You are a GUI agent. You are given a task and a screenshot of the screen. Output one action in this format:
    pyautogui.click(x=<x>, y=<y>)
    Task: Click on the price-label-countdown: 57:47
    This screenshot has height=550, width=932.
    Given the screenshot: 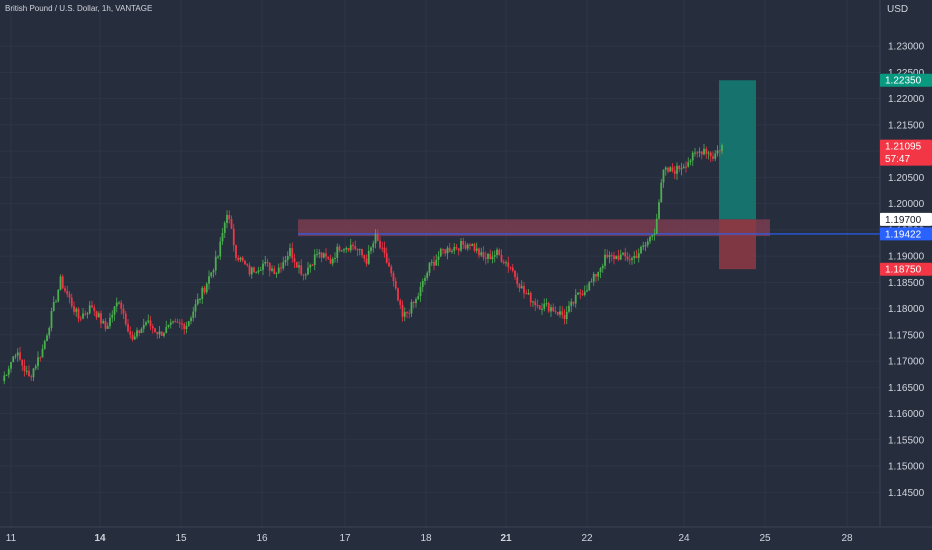 What is the action you would take?
    pyautogui.click(x=897, y=159)
    